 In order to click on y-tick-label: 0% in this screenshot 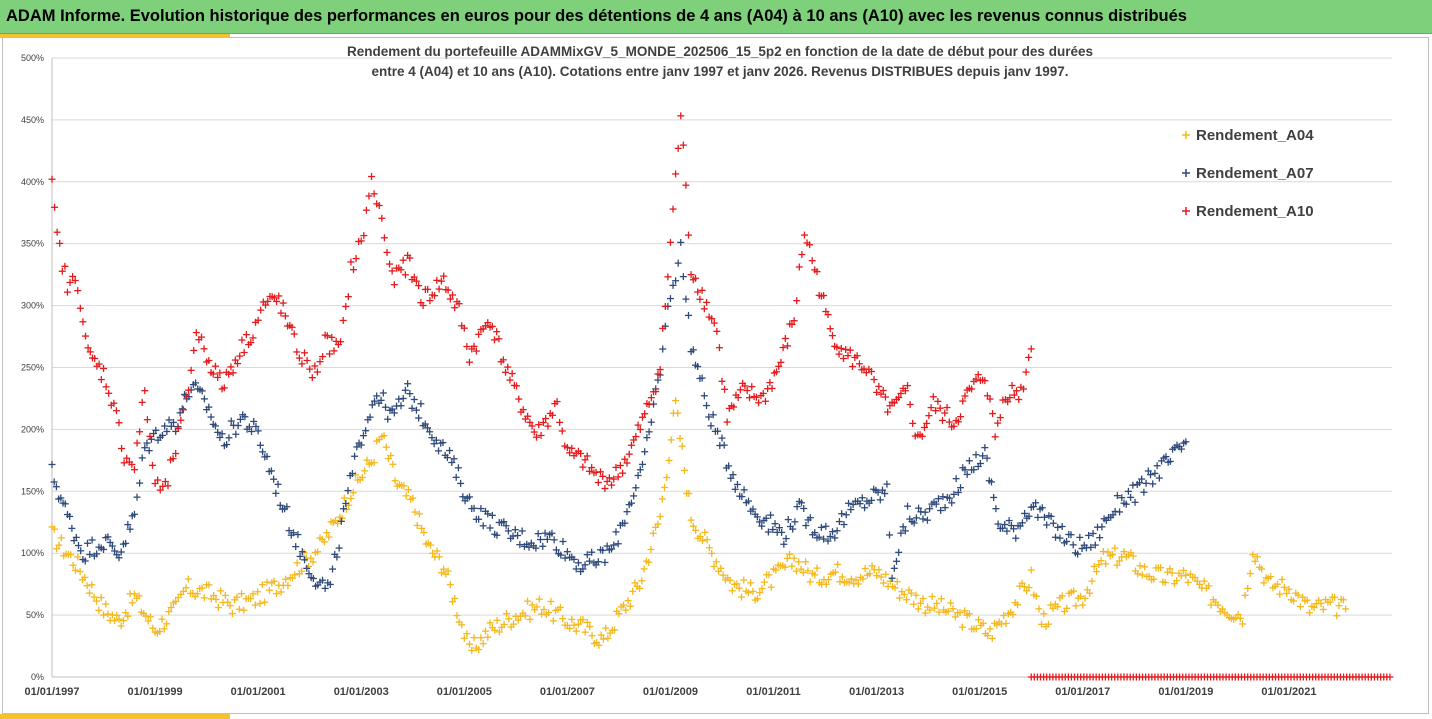, I will do `click(37, 677)`.